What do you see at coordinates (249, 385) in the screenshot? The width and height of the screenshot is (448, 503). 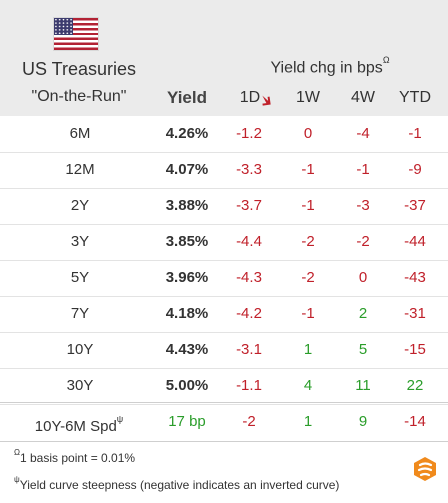 I see `change-1d: -1.1` at bounding box center [249, 385].